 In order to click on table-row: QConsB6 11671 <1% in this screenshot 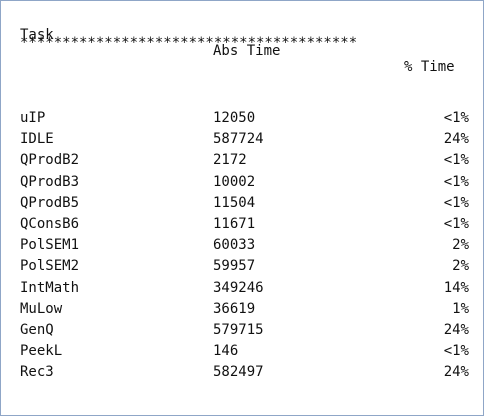, I will do `click(251, 226)`.